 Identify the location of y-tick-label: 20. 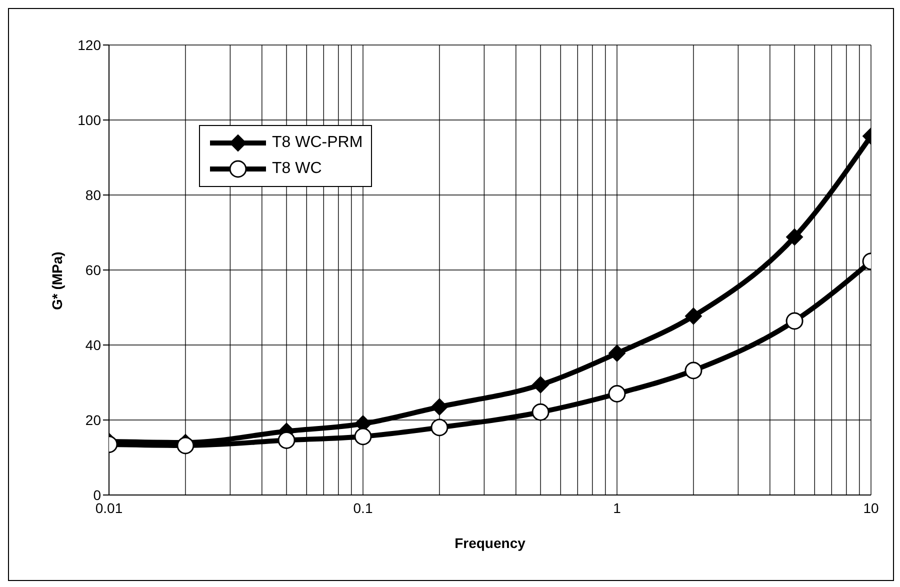
(93, 420).